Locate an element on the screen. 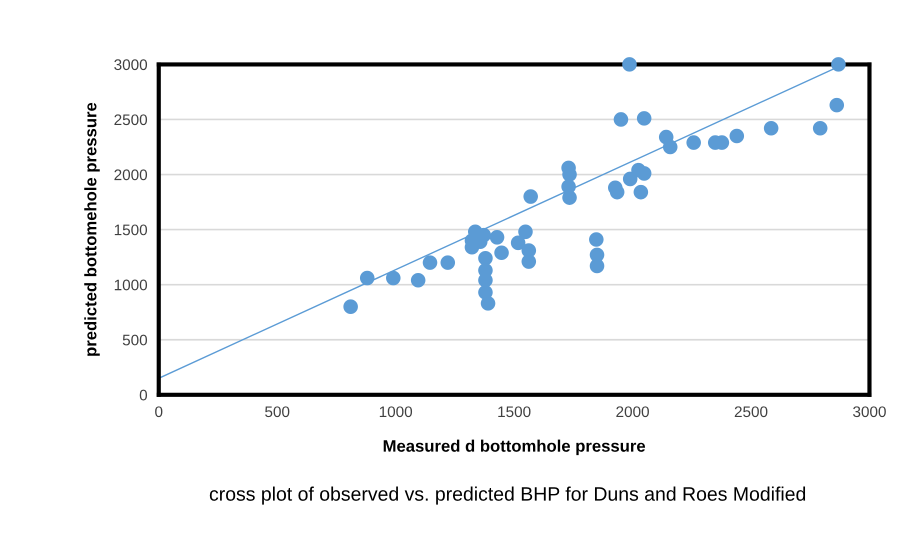  text: cross plot of observed vs. predicted BHP for Duns and Roes Modified is located at coordinates (508, 495).